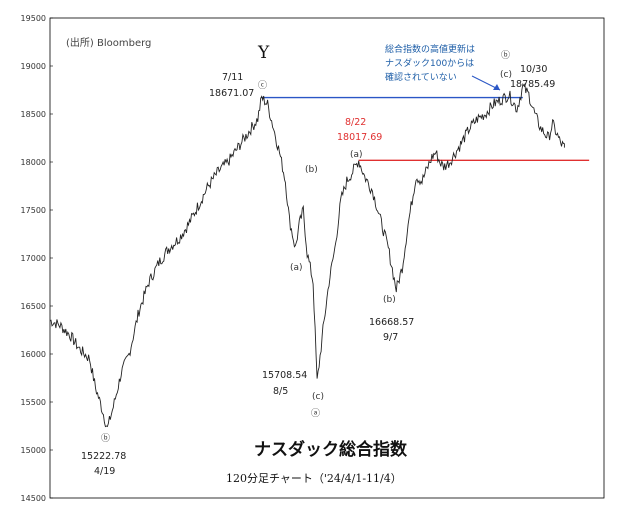  I want to click on y-tick-label: 16000, so click(33, 354).